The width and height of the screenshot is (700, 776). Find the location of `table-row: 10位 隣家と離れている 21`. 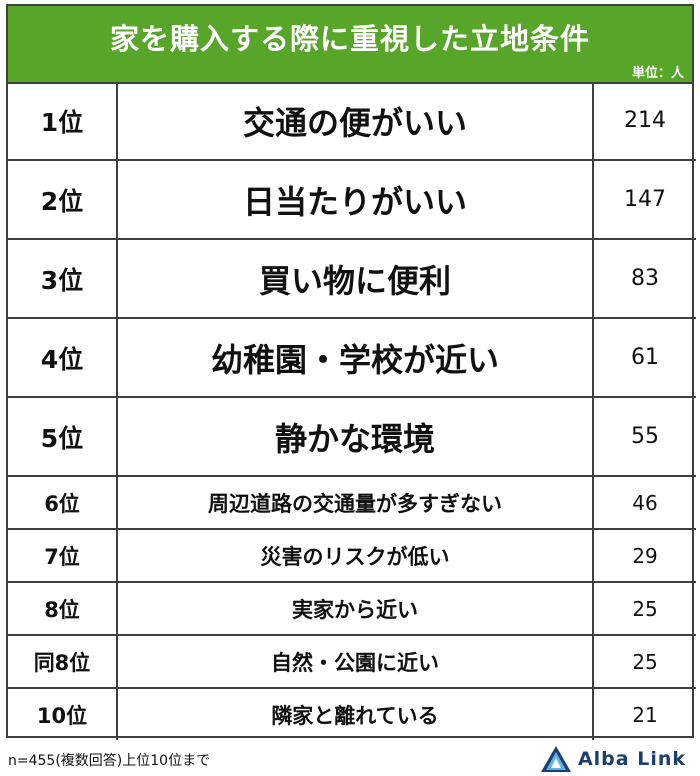

table-row: 10位 隣家と離れている 21 is located at coordinates (352, 713).